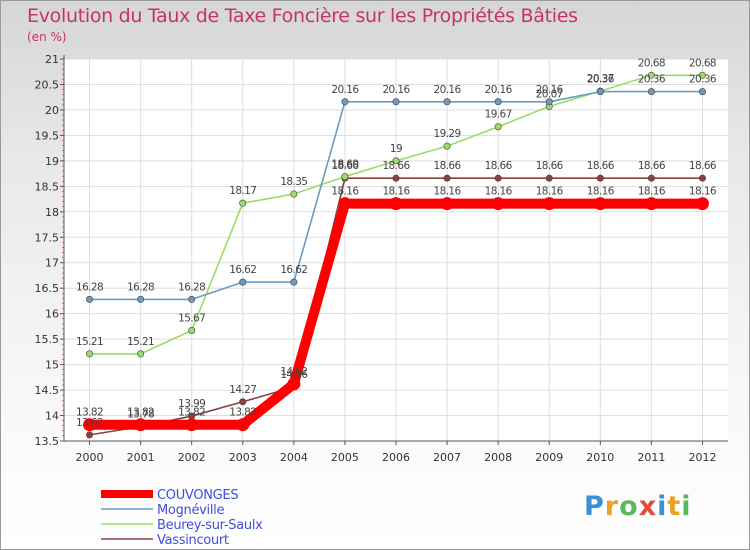 The image size is (750, 550). I want to click on data-label: 18.69, so click(344, 165).